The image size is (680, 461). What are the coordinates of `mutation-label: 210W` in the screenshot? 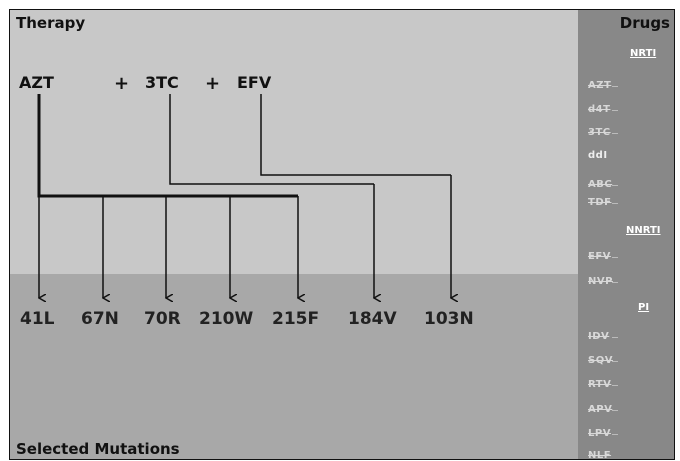 It's located at (226, 319).